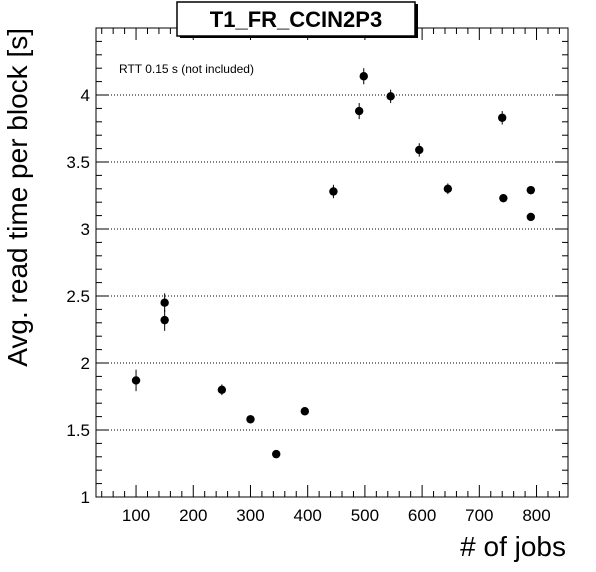  I want to click on y-tick-label: 2, so click(85, 363).